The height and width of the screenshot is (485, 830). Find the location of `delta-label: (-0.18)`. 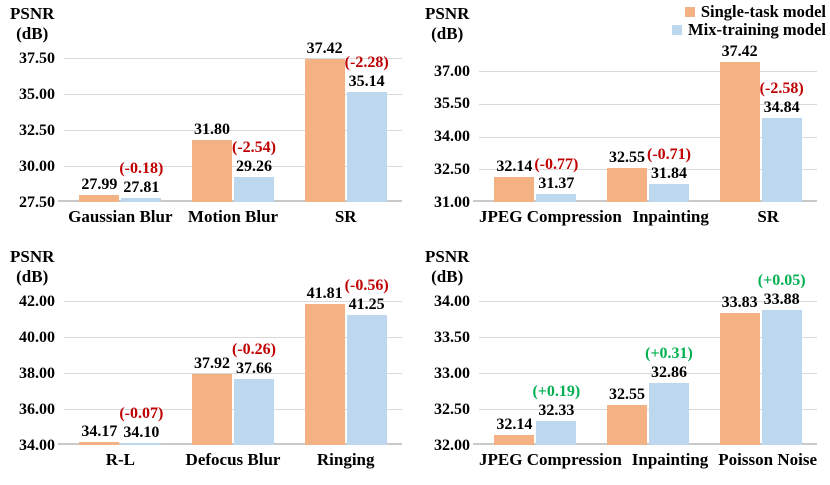

delta-label: (-0.18) is located at coordinates (141, 168).